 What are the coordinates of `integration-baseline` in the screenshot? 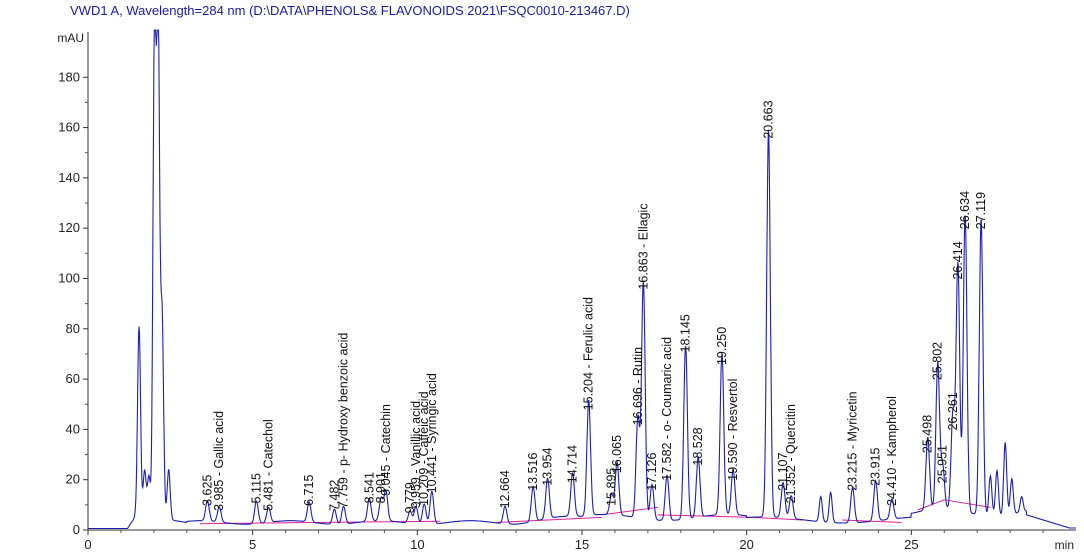 It's located at (595, 512).